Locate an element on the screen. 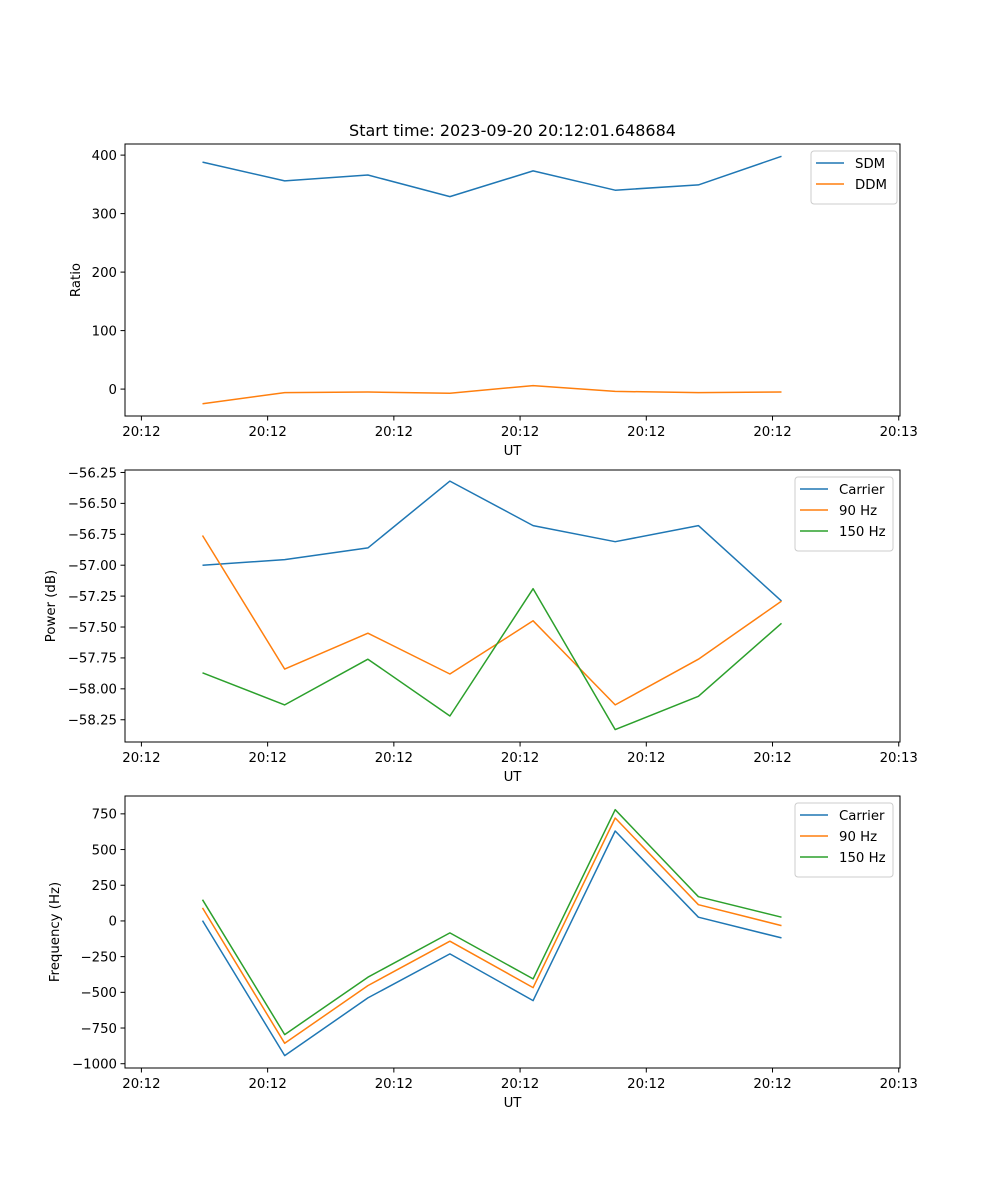  y-tick-label: −56.25 is located at coordinates (92, 473).